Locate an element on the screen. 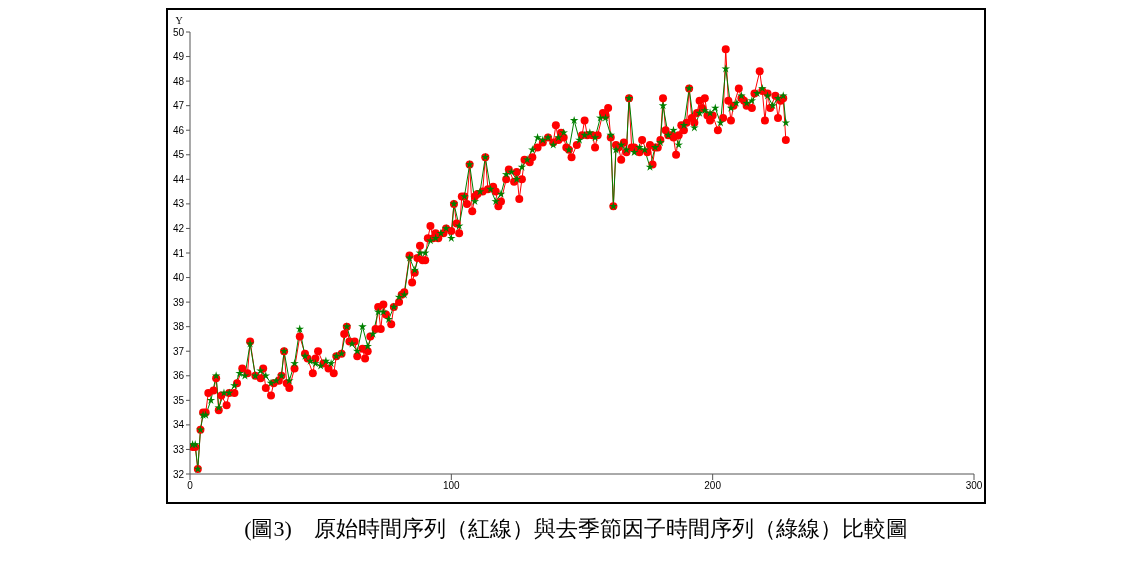 This screenshot has height=582, width=1136. y-tick-label: 42 is located at coordinates (178, 228).